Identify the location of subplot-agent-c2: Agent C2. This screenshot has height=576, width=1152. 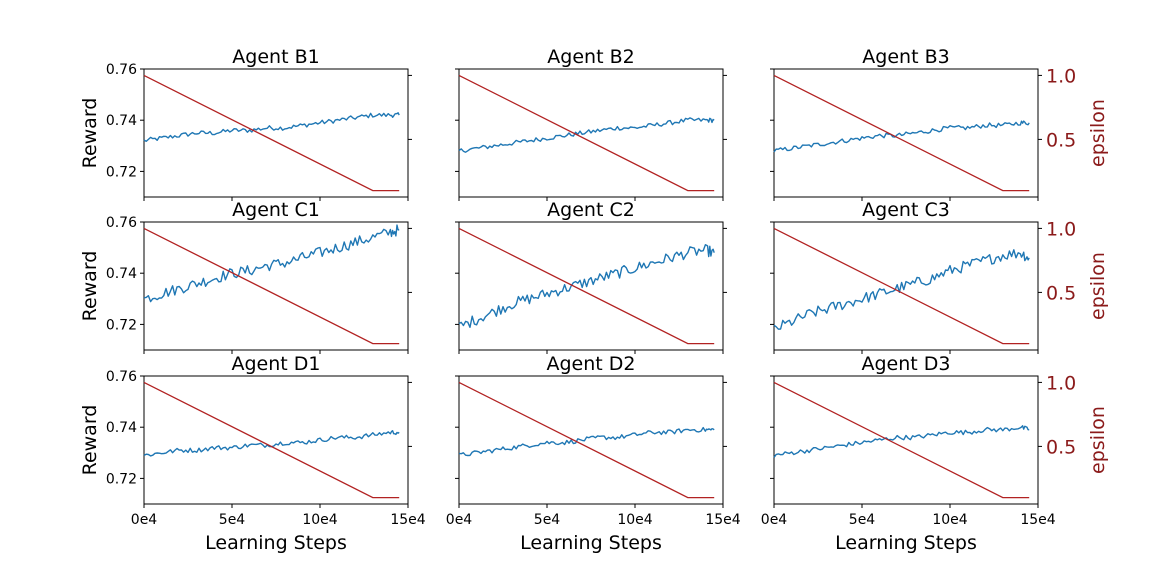
(591, 276).